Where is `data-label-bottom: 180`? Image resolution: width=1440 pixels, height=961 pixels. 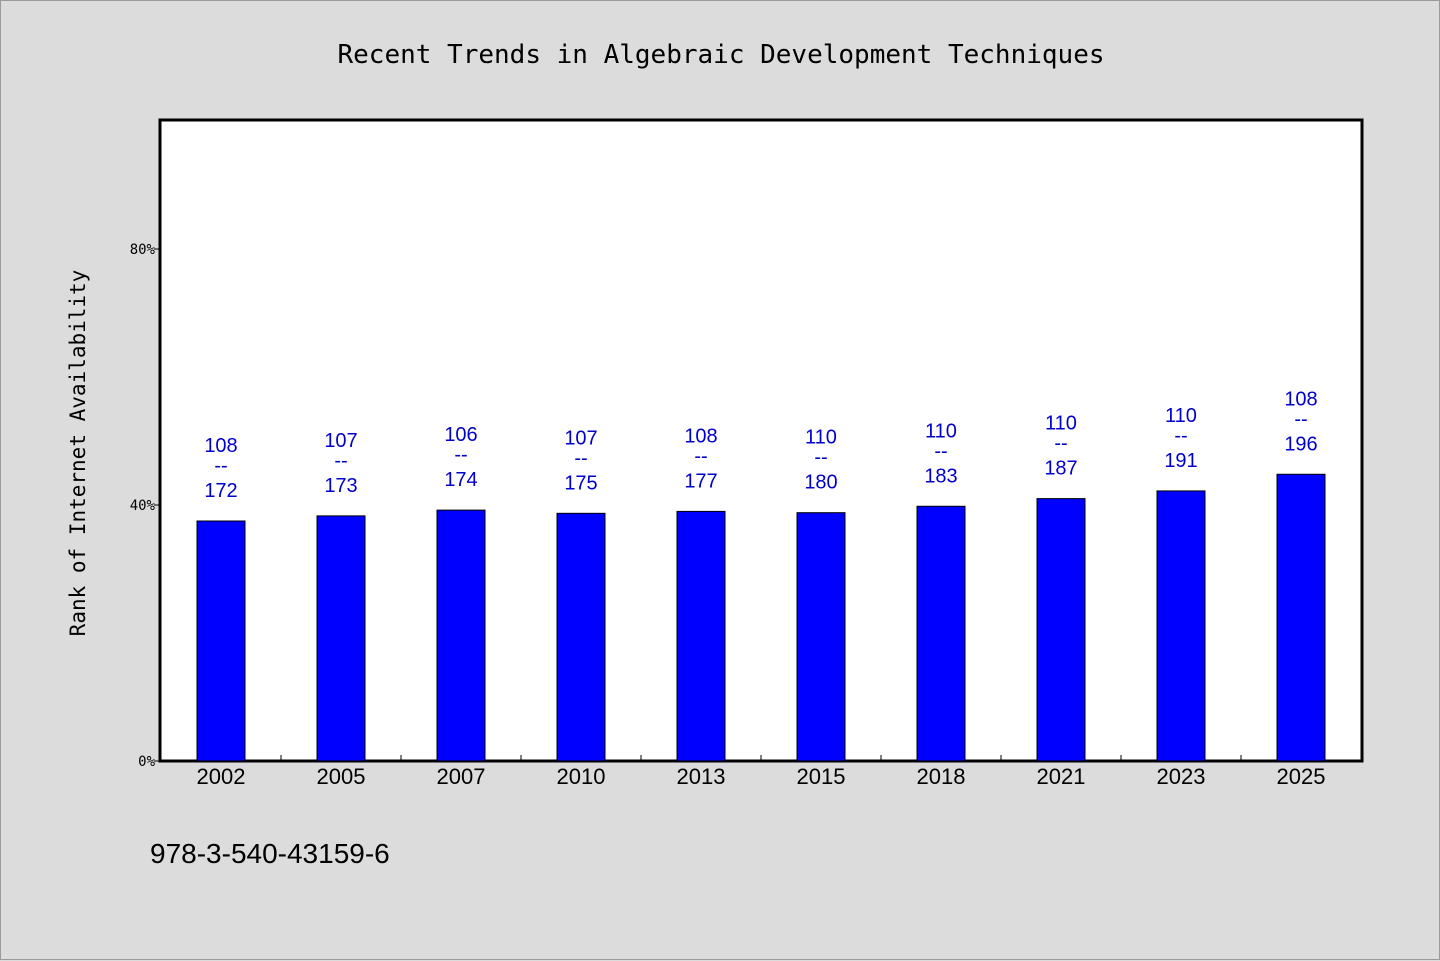 data-label-bottom: 180 is located at coordinates (820, 483).